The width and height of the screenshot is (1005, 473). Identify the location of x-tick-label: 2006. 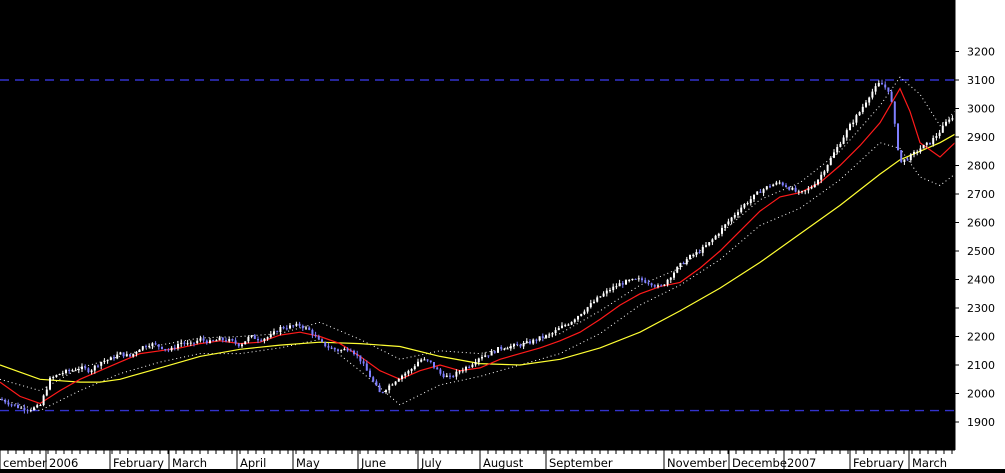
(63, 462).